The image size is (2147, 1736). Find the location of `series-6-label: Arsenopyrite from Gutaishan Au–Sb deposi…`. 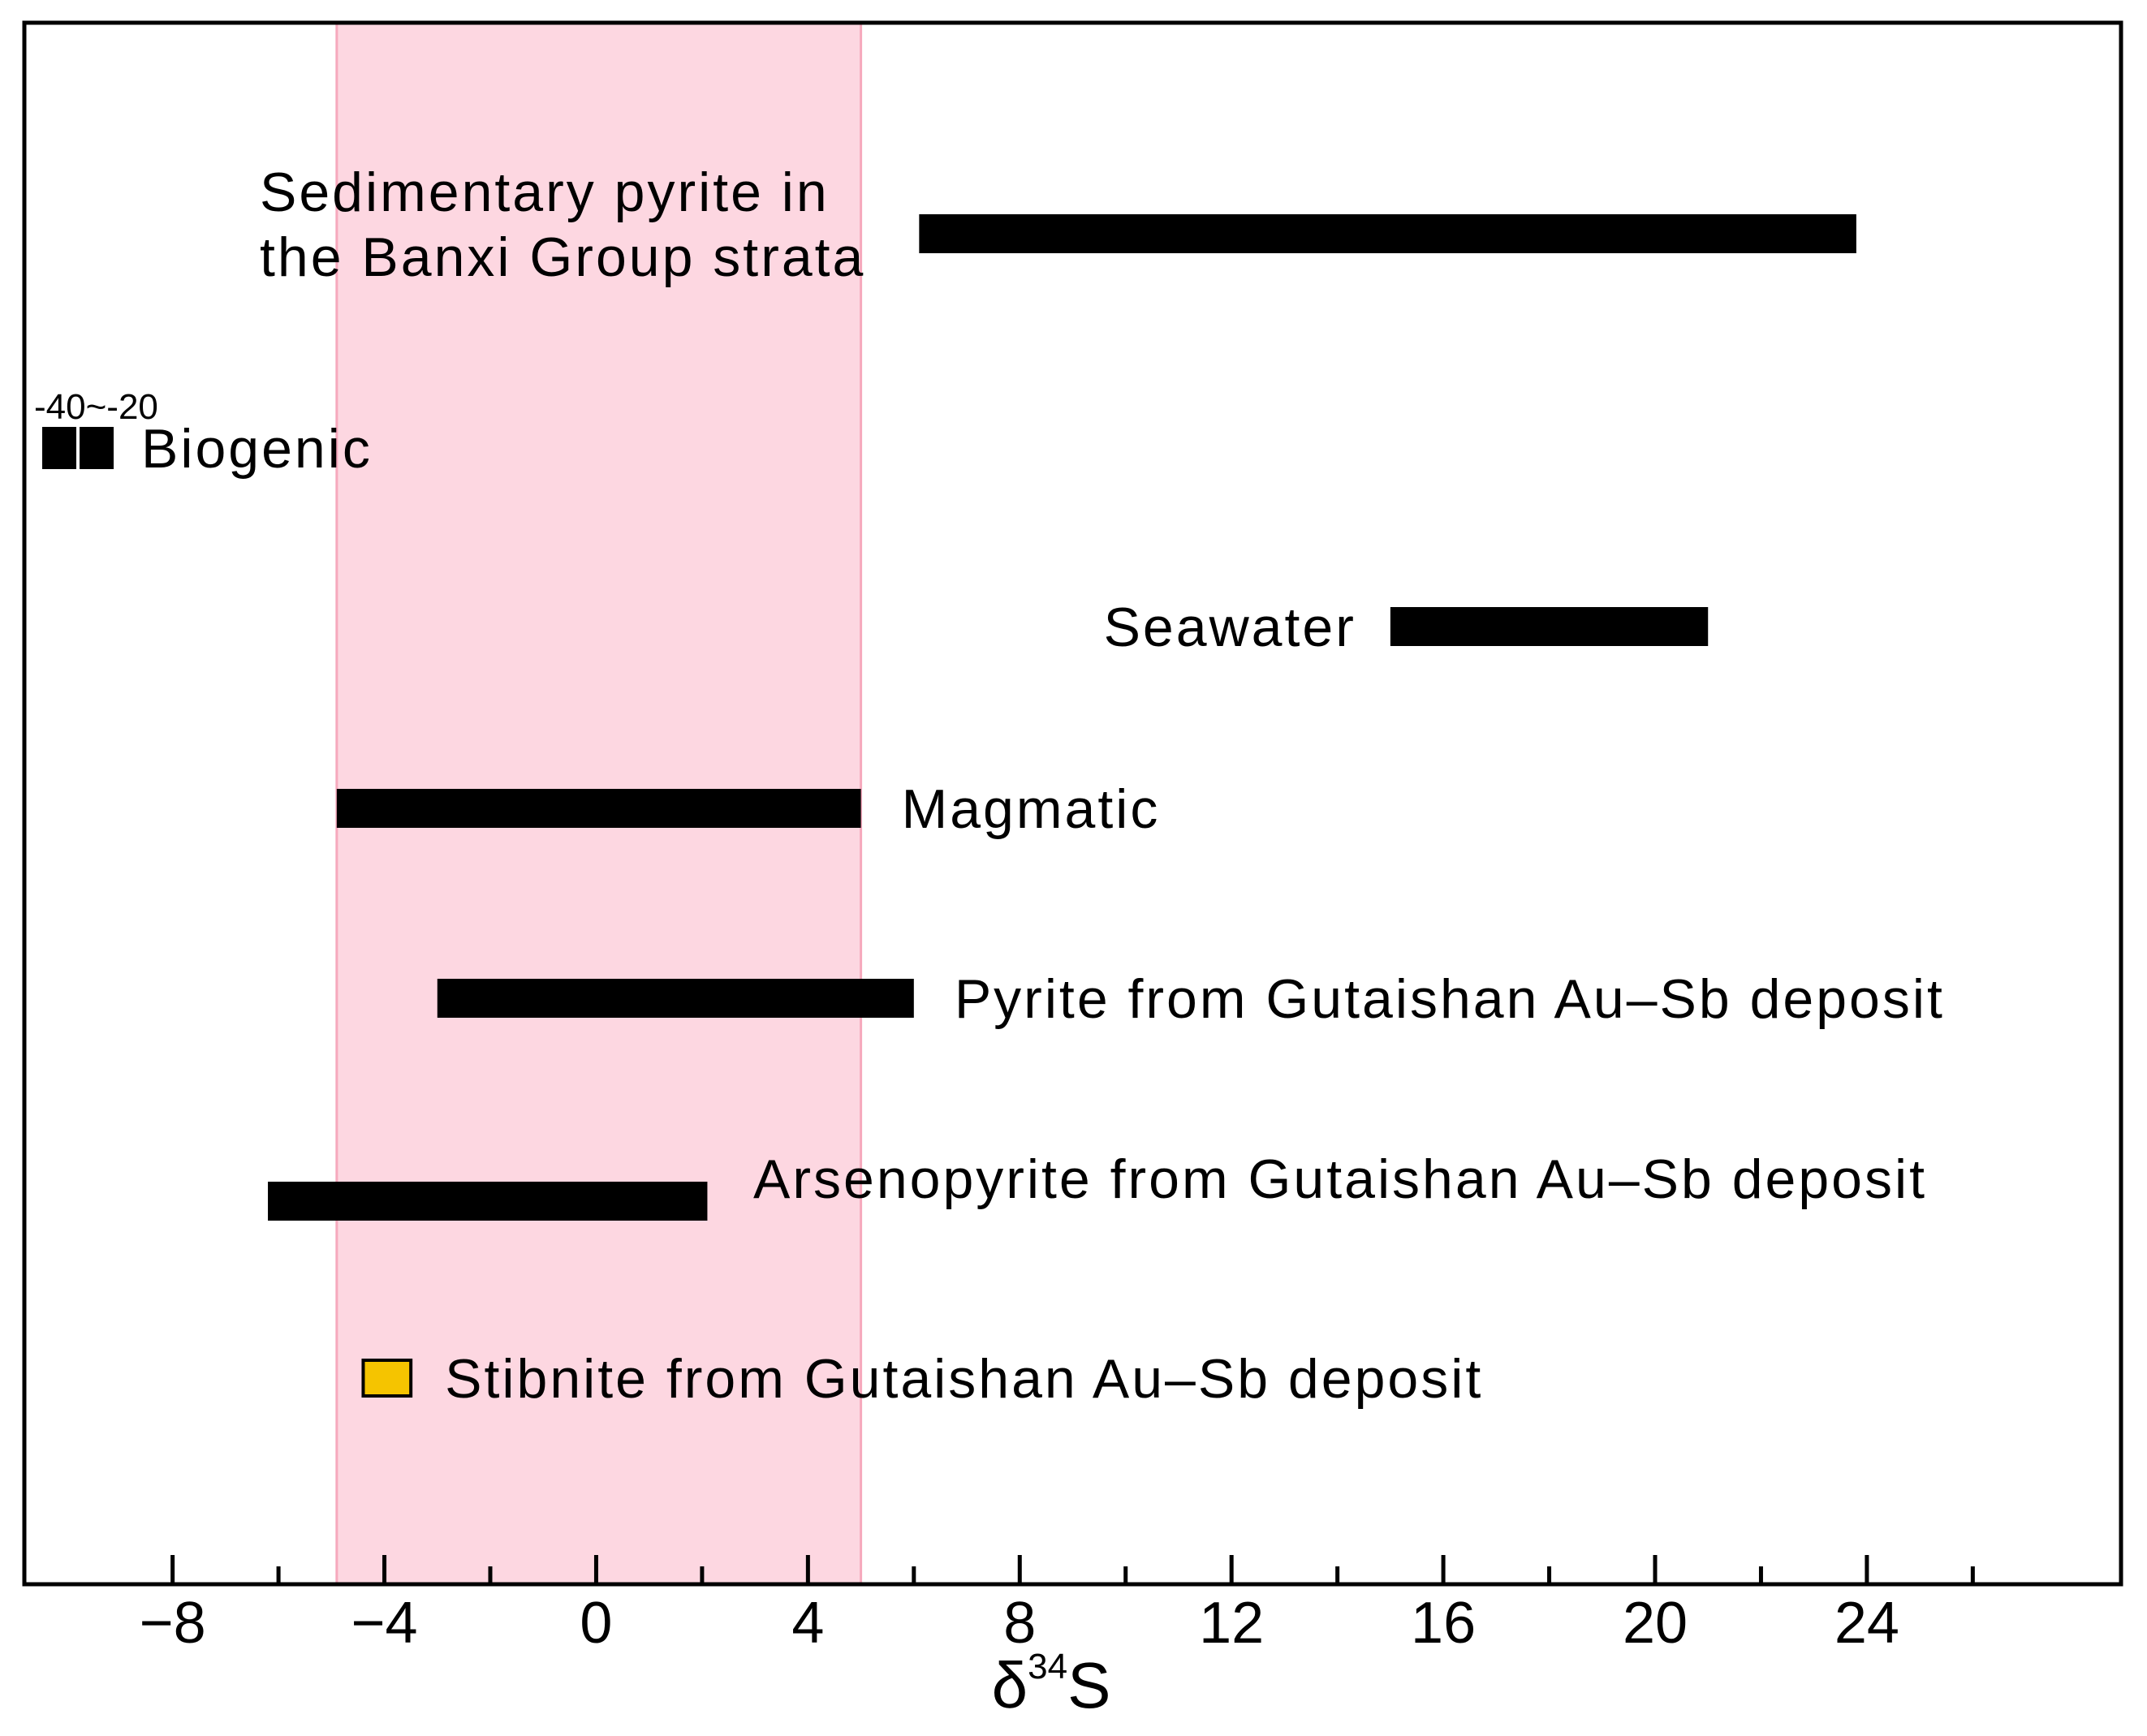

series-6-label: Arsenopyrite from Gutaishan Au–Sb deposi… is located at coordinates (1340, 1179).